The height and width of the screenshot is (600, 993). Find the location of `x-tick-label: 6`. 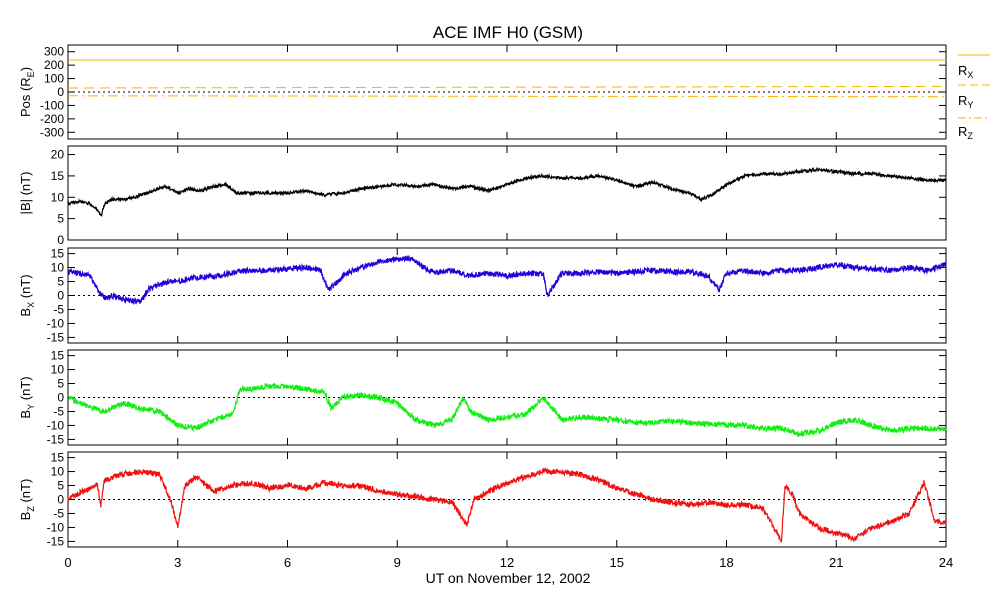

x-tick-label: 6 is located at coordinates (287, 562).